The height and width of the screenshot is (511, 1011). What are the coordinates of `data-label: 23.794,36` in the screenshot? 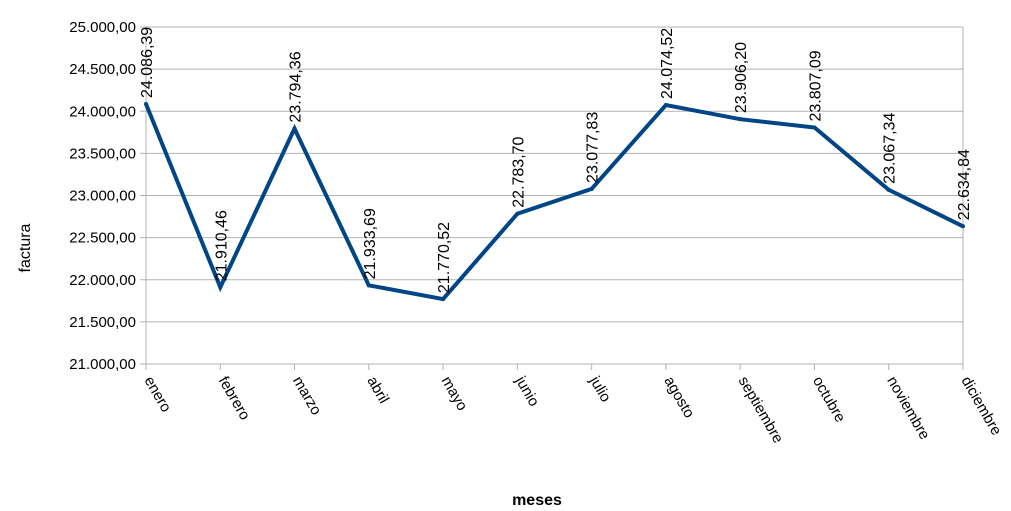 It's located at (296, 86).